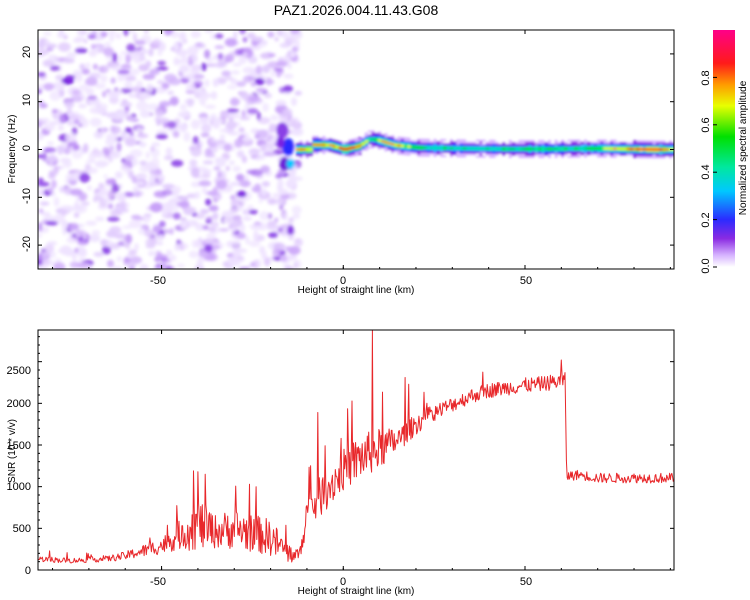 The height and width of the screenshot is (600, 750). I want to click on spectrogram-y-tick-label: -20, so click(27, 244).